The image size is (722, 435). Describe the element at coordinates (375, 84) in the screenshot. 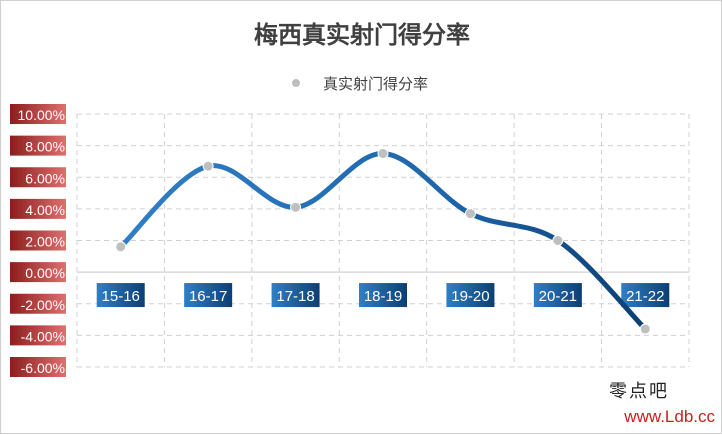

I see `legend-label: 真实射门得分率` at that location.